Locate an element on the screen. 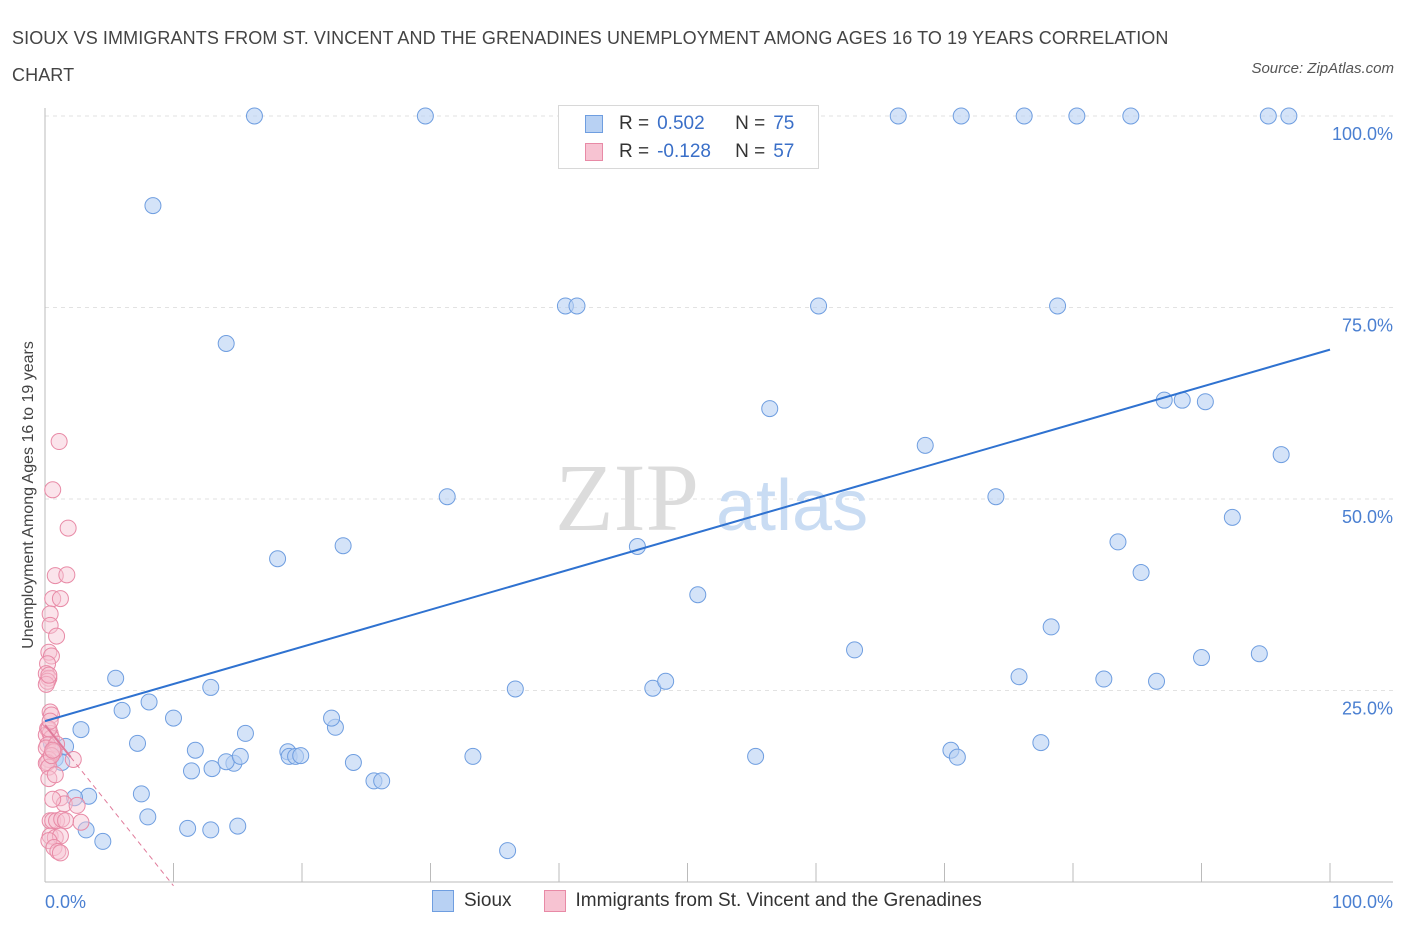 This screenshot has height=930, width=1406. immigrants-trend-line is located at coordinates (58, 741).